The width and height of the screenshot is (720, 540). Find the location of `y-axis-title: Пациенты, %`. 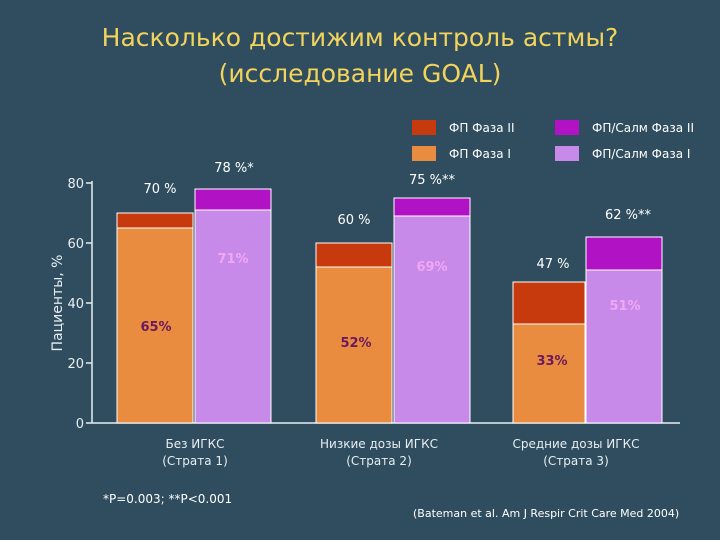

y-axis-title: Пациенты, % is located at coordinates (58, 303).